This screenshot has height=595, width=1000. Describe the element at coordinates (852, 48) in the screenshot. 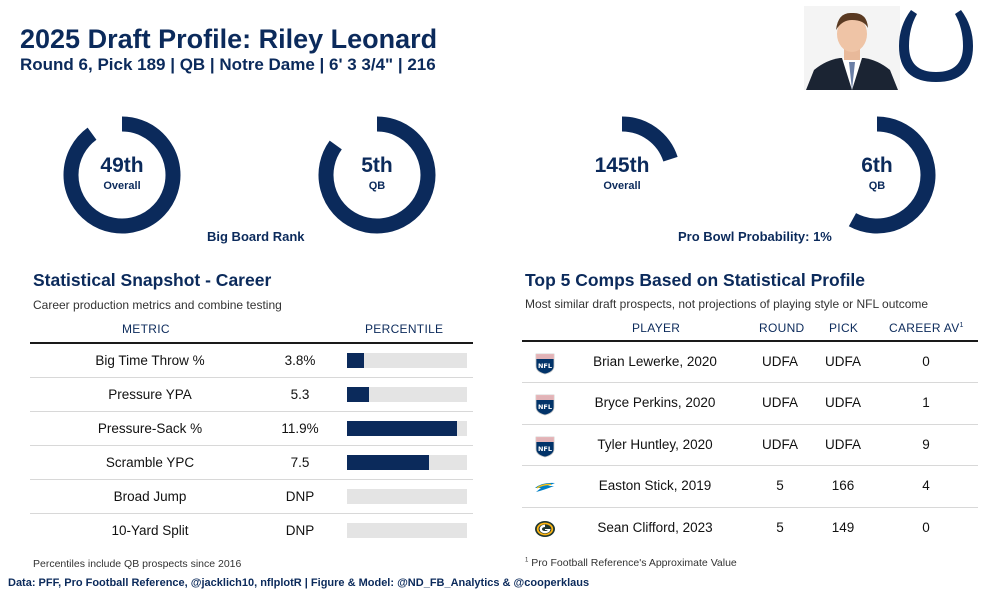

I see `player-headshot` at that location.